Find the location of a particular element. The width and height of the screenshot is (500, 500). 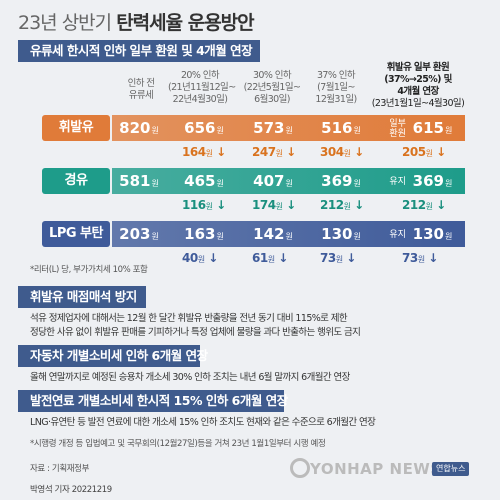

tax-value: 163원 is located at coordinates (204, 234).